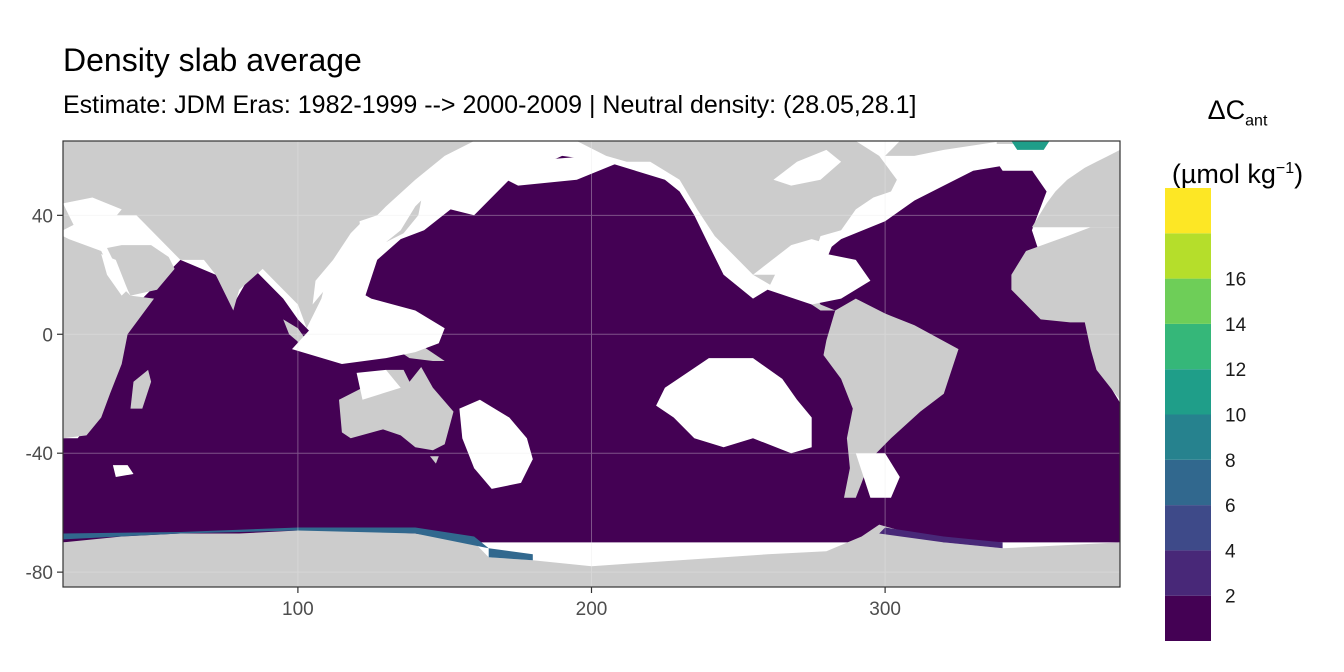 The width and height of the screenshot is (1344, 672). What do you see at coordinates (1236, 325) in the screenshot?
I see `legend-label: 14` at bounding box center [1236, 325].